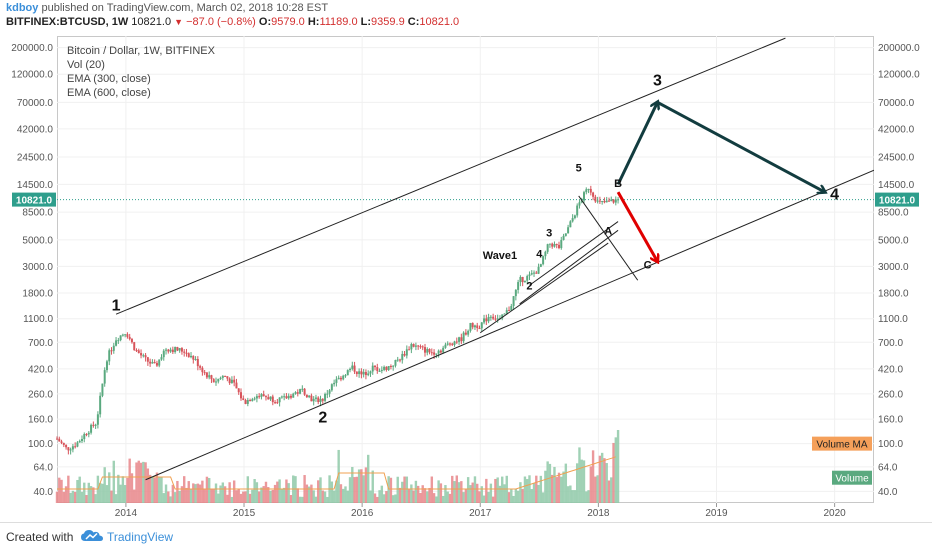 The height and width of the screenshot is (551, 932). I want to click on legend-vol: Vol (20), so click(86, 65).